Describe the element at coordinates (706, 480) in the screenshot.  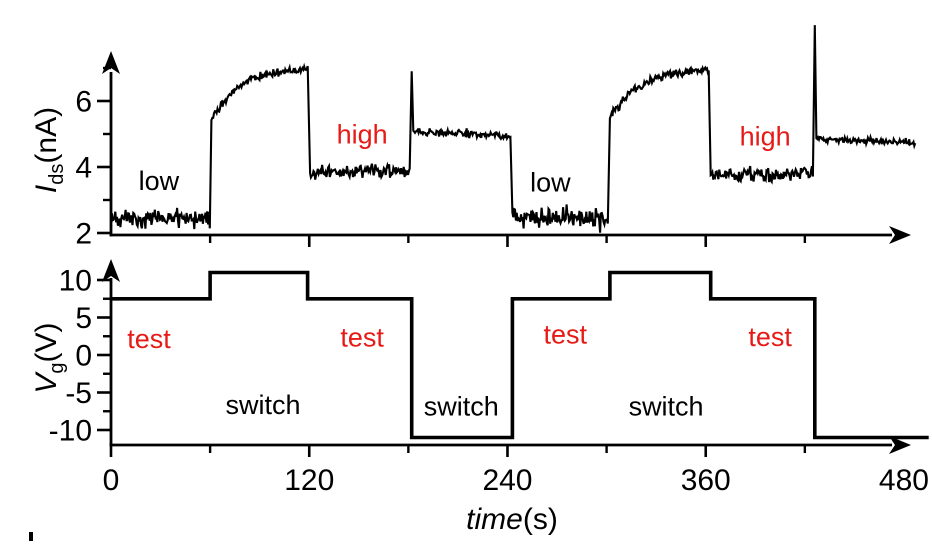
I see `vg-x-tick-label: 360` at that location.